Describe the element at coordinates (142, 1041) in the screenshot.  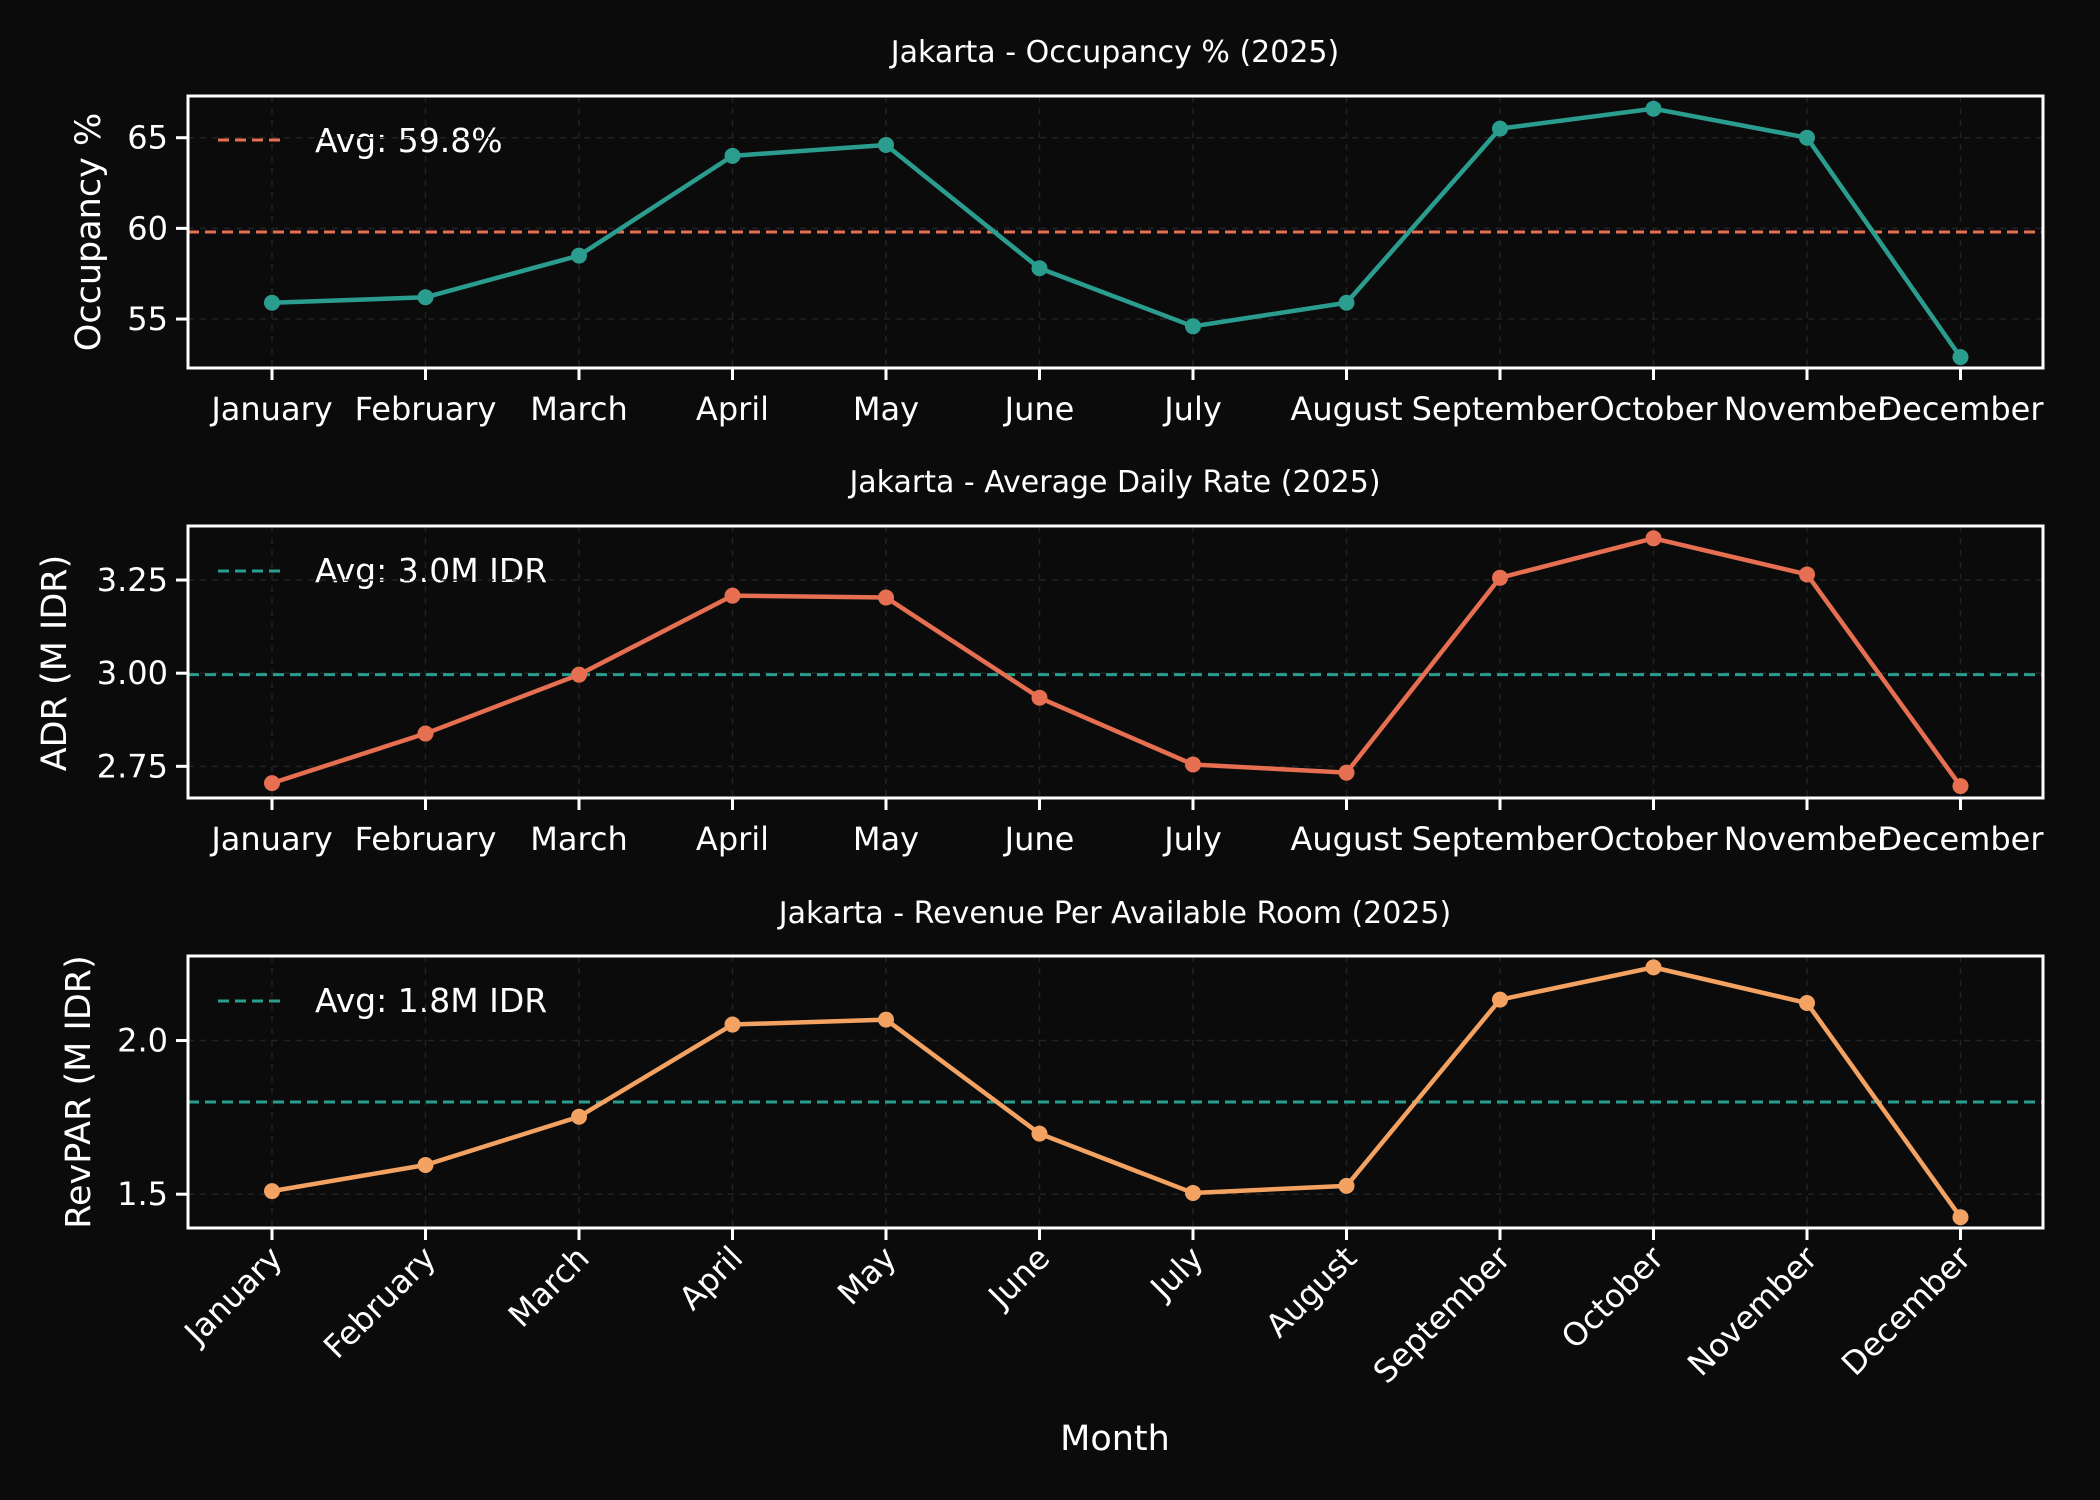
I see `y-tick-label: 2.0` at that location.